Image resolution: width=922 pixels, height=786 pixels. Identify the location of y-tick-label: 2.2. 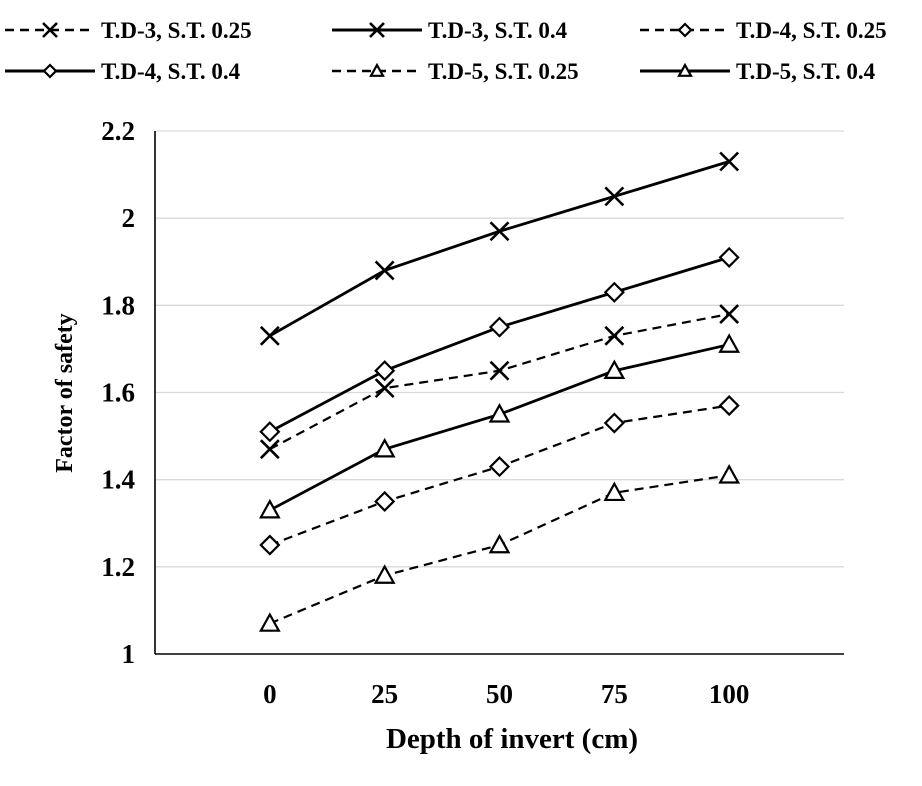
(118, 131).